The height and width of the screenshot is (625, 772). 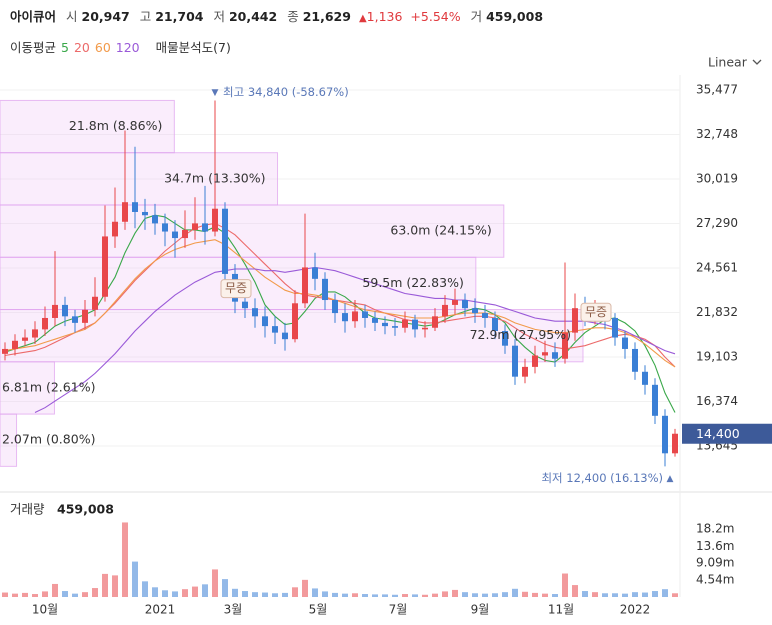 What do you see at coordinates (293, 16) in the screenshot?
I see `close-label: 종` at bounding box center [293, 16].